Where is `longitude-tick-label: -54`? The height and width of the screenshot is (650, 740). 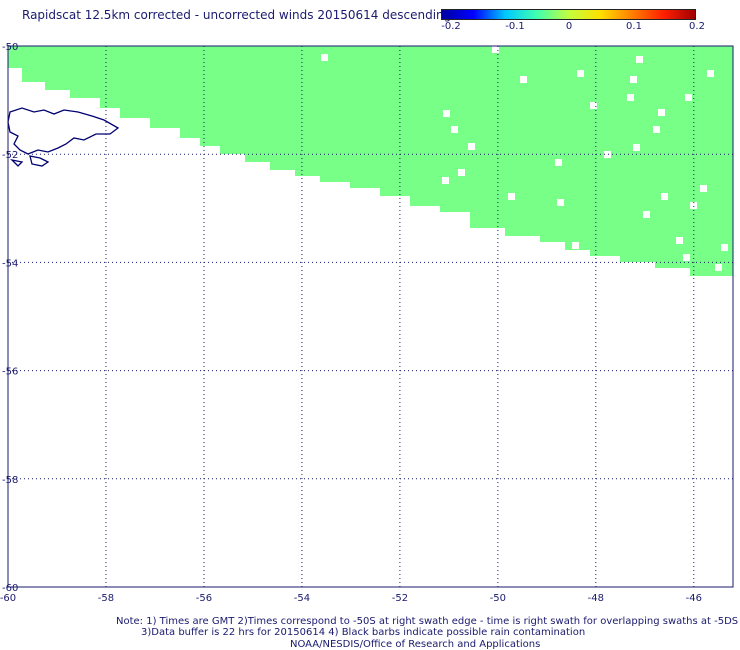
longitude-tick-label: -54 is located at coordinates (302, 598).